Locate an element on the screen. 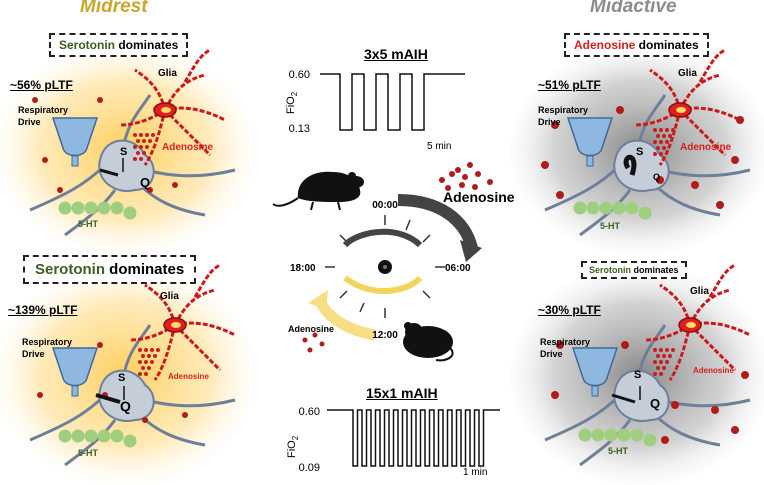 Image resolution: width=764 pixels, height=485 pixels. protocol-bottom-title: 15x1 mAIH is located at coordinates (402, 393).